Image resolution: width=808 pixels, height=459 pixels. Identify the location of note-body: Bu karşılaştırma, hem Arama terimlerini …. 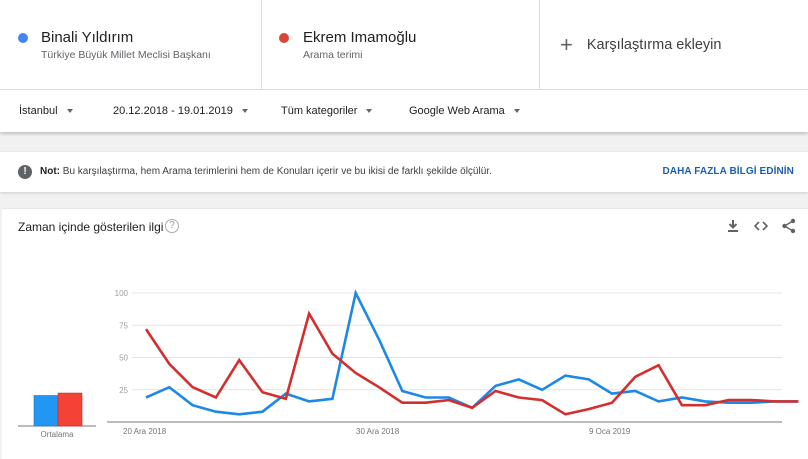
(276, 171).